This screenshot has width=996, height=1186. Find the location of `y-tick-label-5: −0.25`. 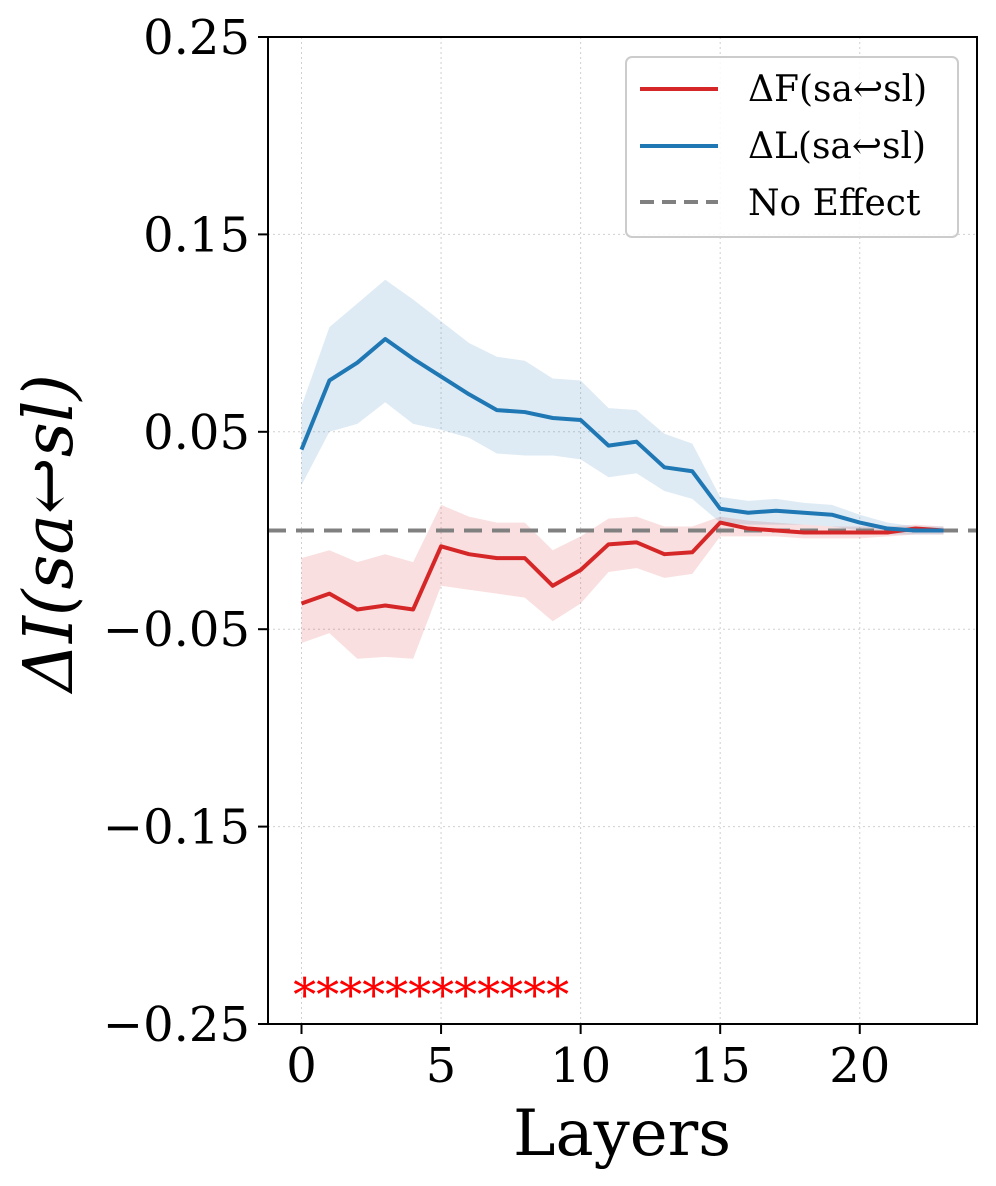

y-tick-label-5: −0.25 is located at coordinates (176, 1025).